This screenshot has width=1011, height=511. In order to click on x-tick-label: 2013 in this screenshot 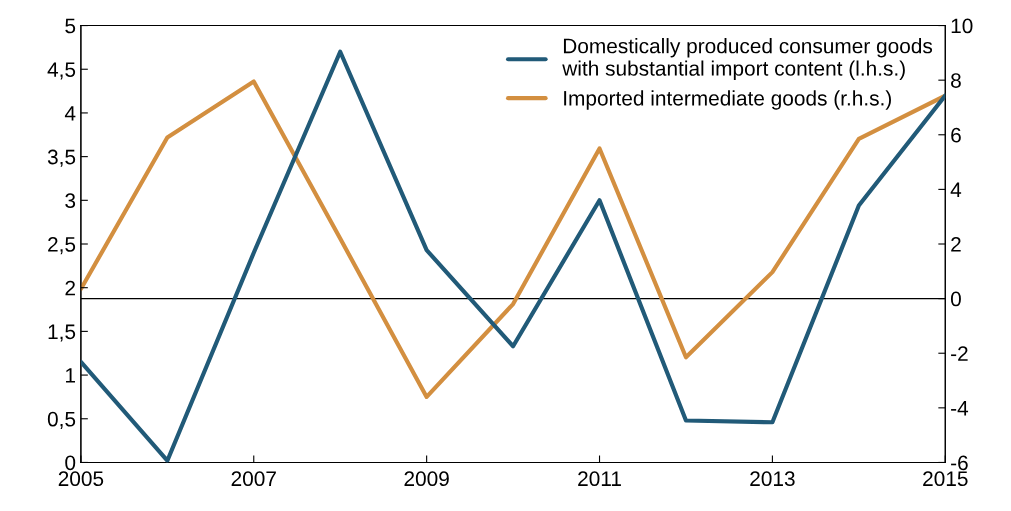, I will do `click(772, 479)`.